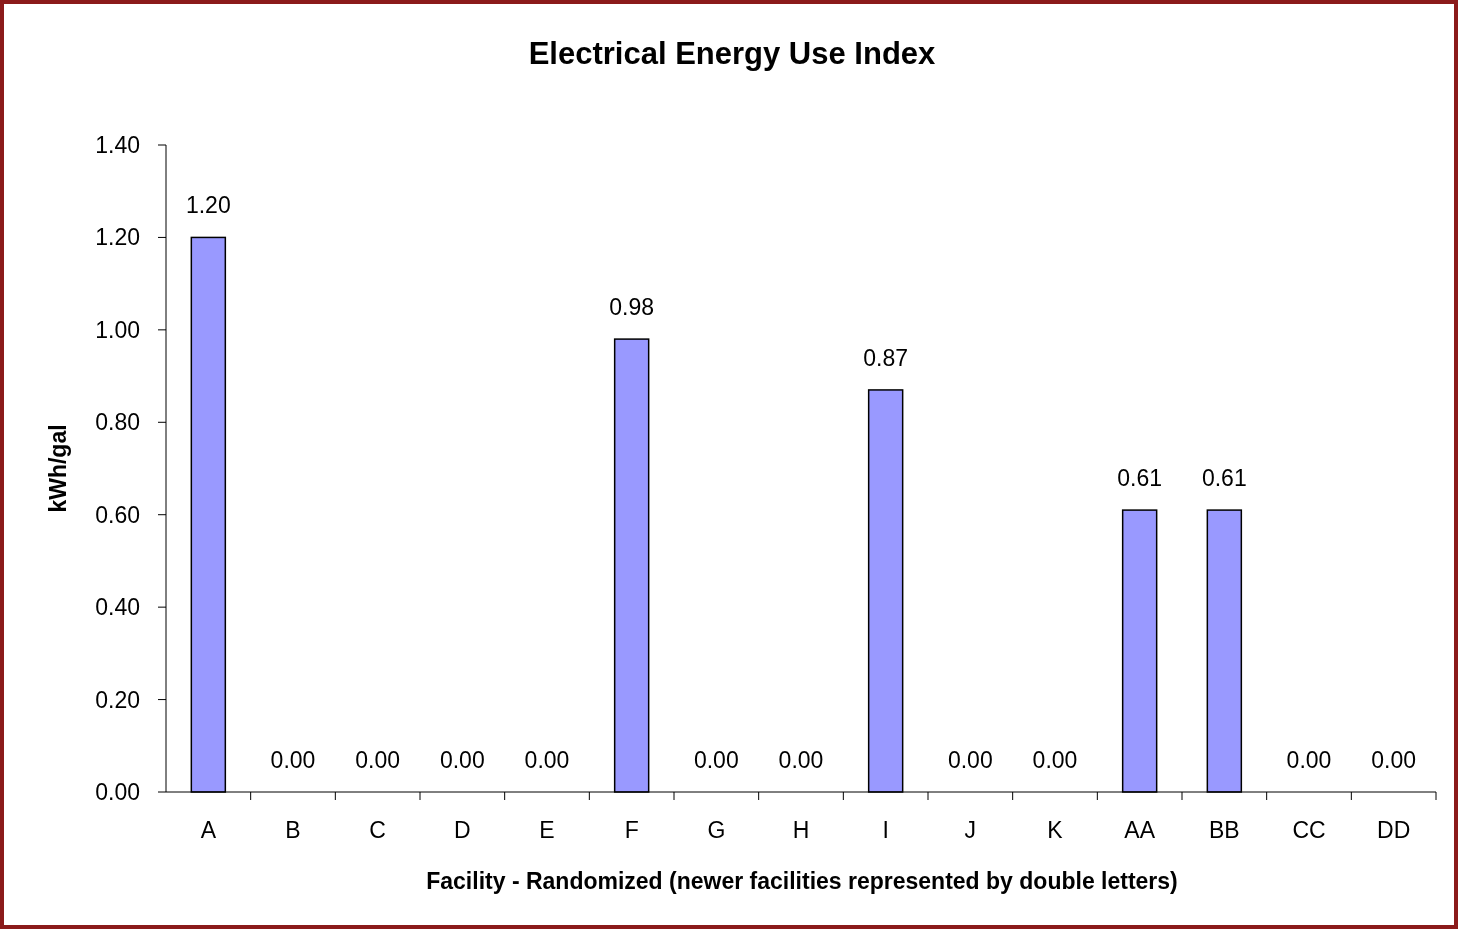  Describe the element at coordinates (547, 830) in the screenshot. I see `x-tick-label: E` at that location.